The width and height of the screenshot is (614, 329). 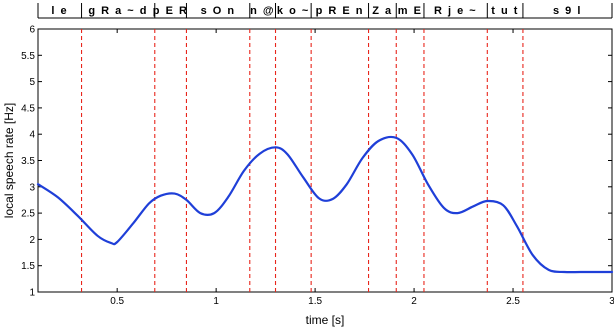 I want to click on segment-label: p E R, so click(x=171, y=11).